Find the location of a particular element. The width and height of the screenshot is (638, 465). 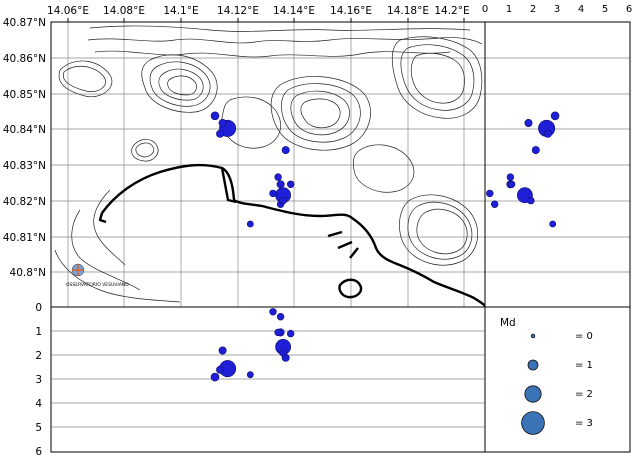

side-tick-label: 0 is located at coordinates (485, 9).